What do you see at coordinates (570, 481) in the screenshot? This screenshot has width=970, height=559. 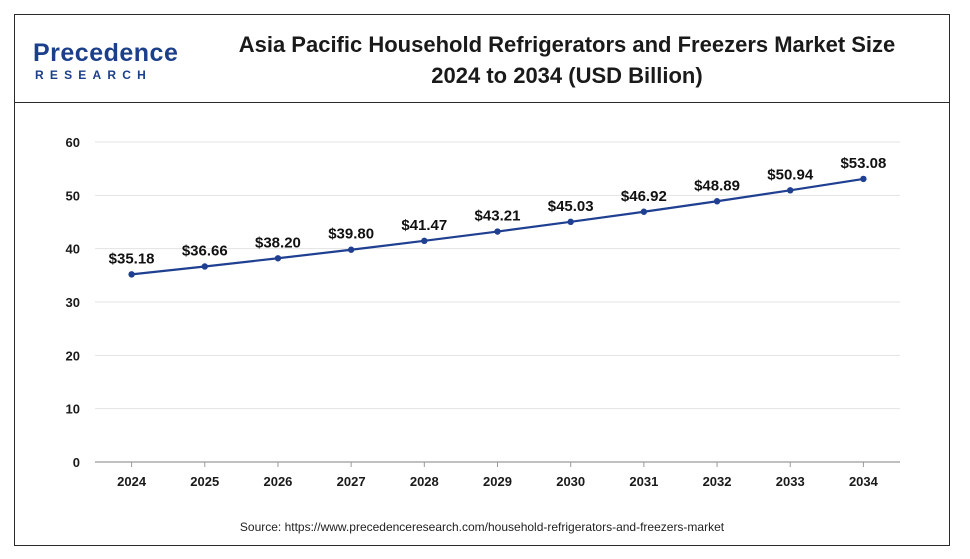 I see `x-tick-label: 2030` at bounding box center [570, 481].